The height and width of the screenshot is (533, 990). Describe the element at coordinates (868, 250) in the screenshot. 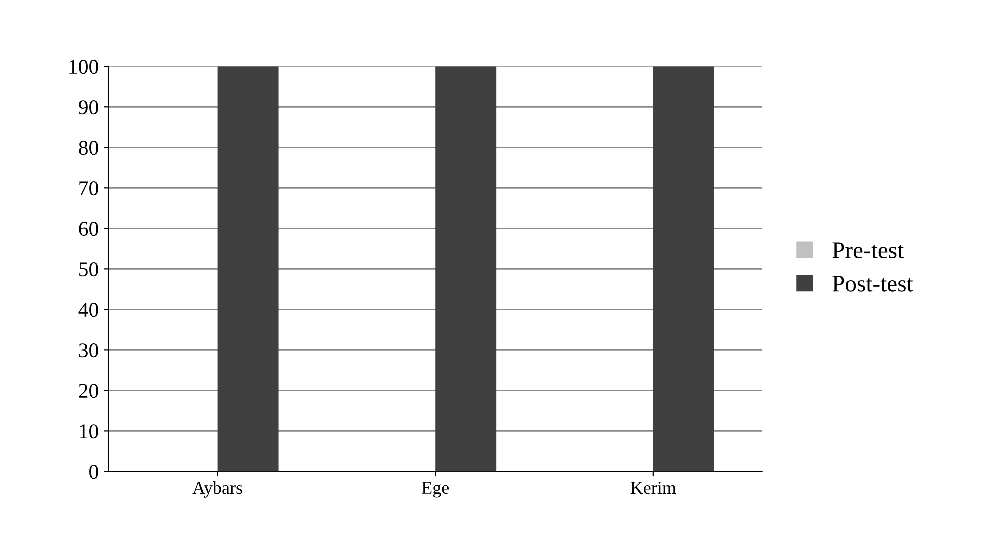

I see `legend-label: Pre-test` at that location.